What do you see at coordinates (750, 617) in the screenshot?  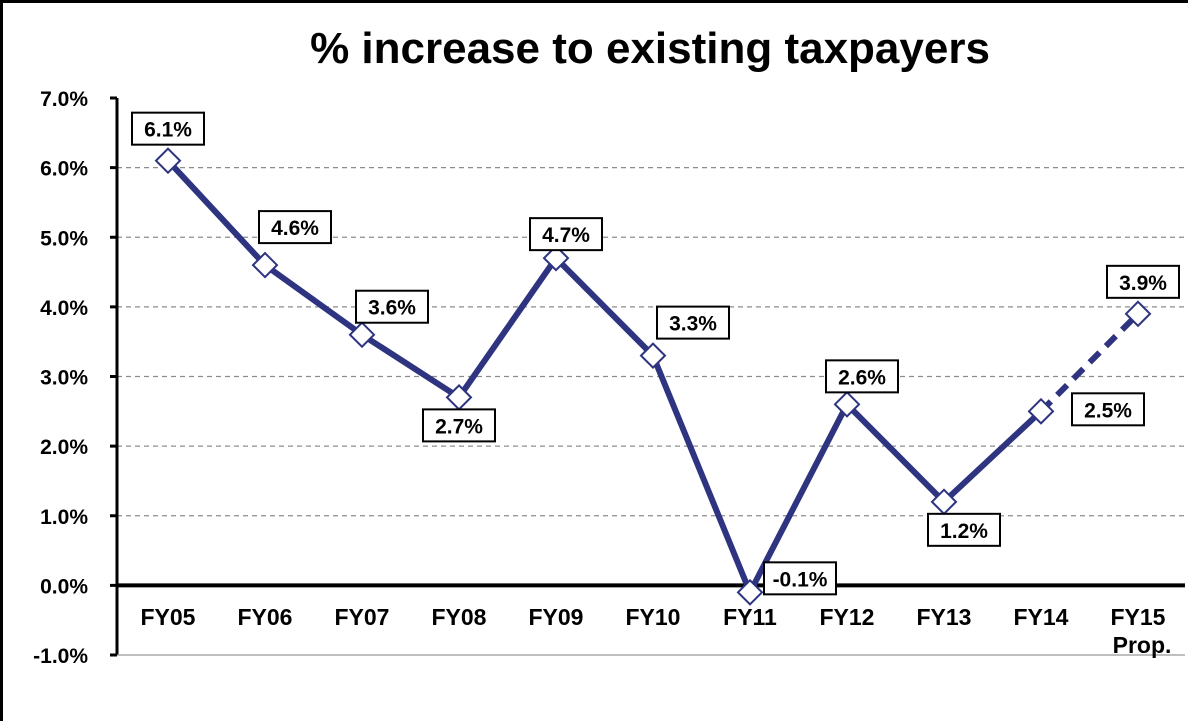 I see `x-tick-label: FY11` at bounding box center [750, 617].